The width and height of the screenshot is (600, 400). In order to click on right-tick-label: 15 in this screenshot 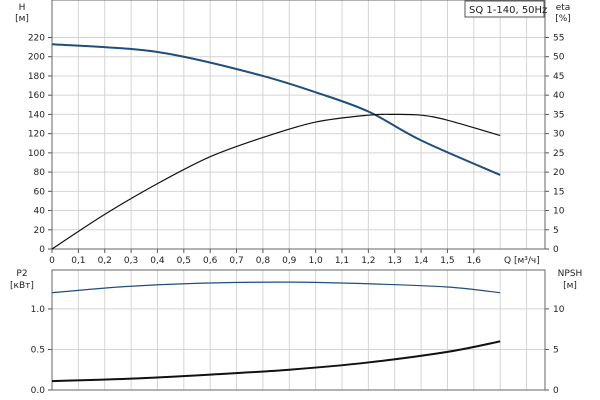, I will do `click(558, 192)`.